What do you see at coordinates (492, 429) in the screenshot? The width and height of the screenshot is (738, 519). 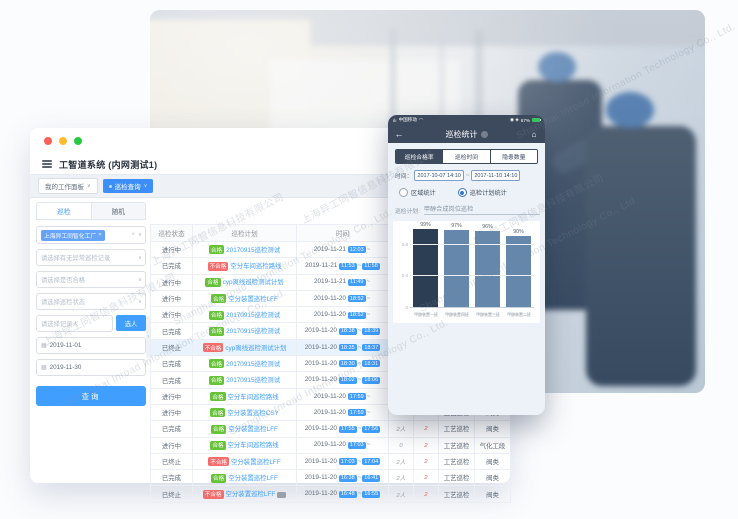 I see `equip-cell: 阀类` at bounding box center [492, 429].